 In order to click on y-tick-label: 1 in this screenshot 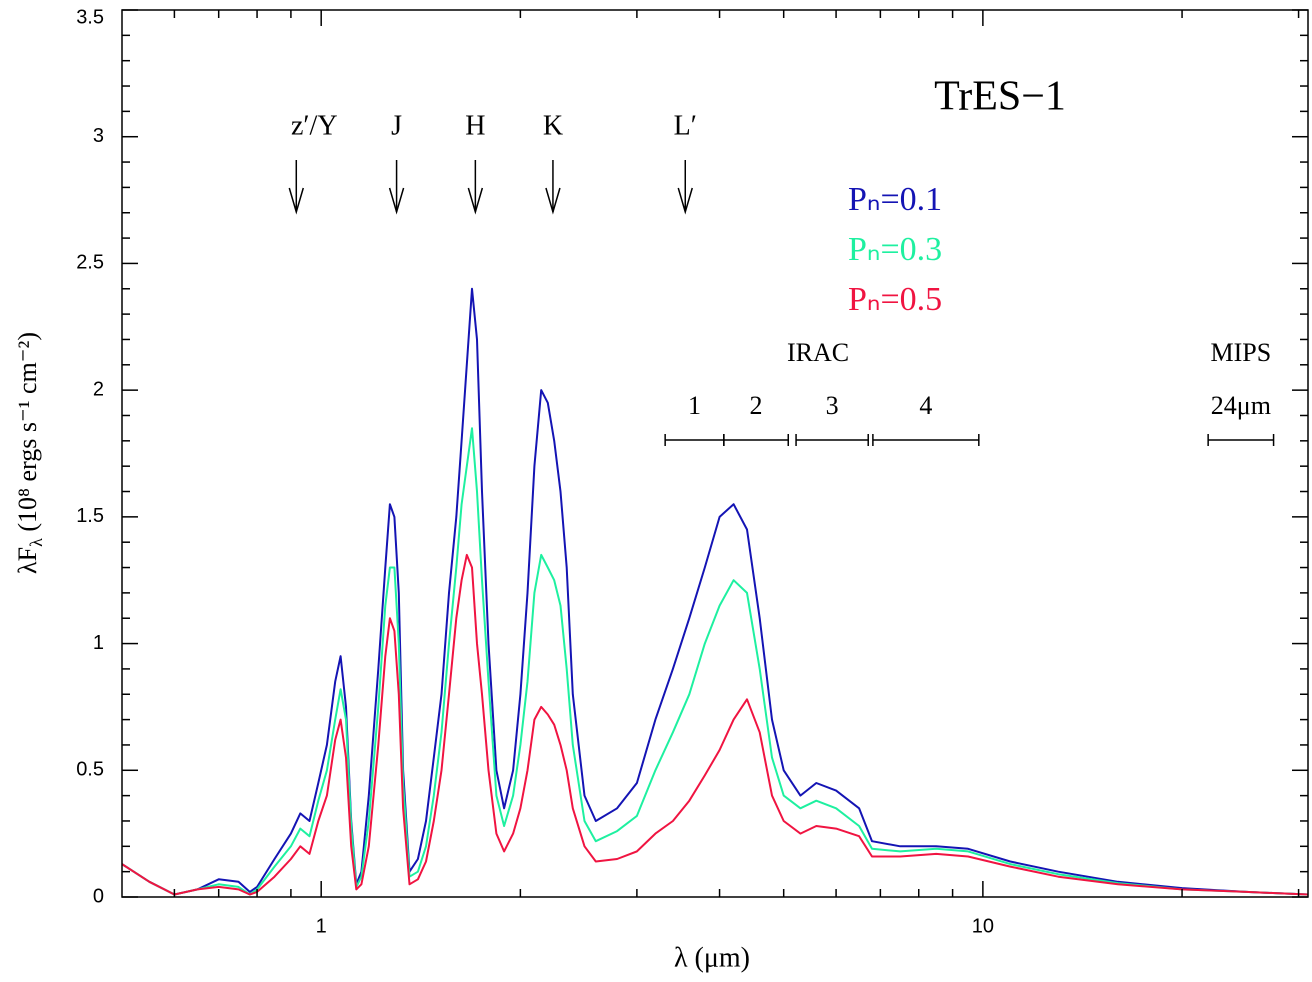, I will do `click(98, 643)`.